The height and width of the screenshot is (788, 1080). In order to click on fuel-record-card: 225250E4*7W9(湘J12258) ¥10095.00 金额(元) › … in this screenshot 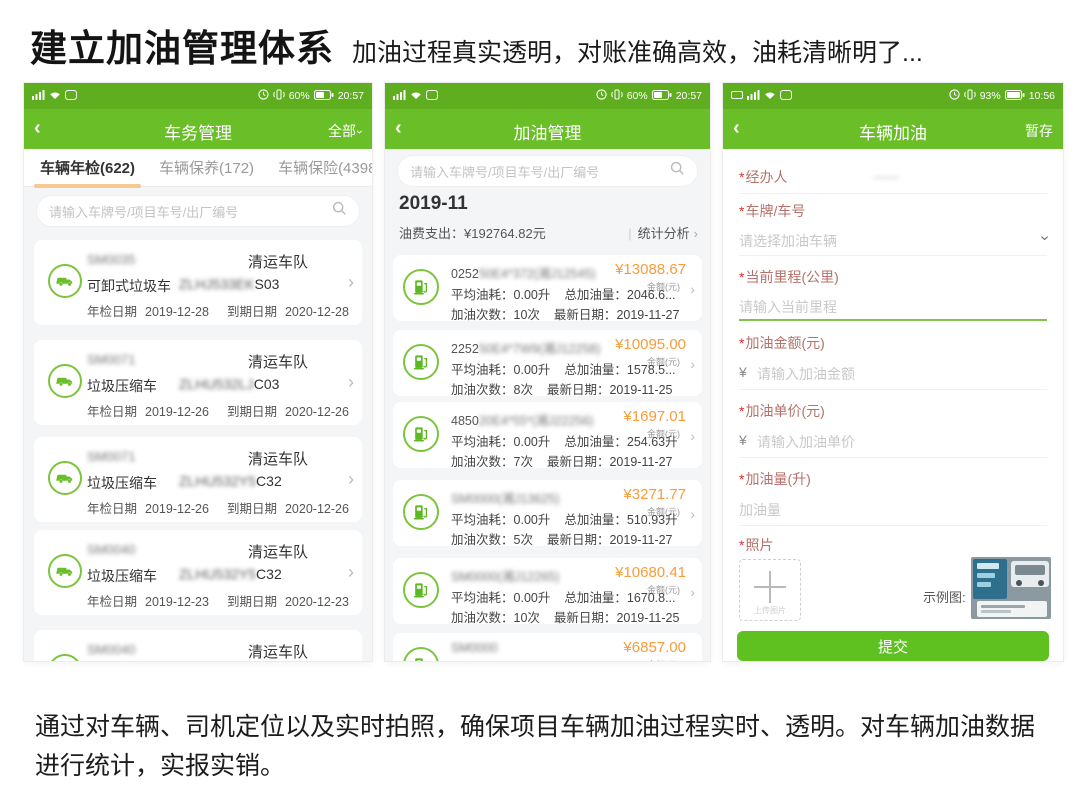, I will do `click(547, 363)`.